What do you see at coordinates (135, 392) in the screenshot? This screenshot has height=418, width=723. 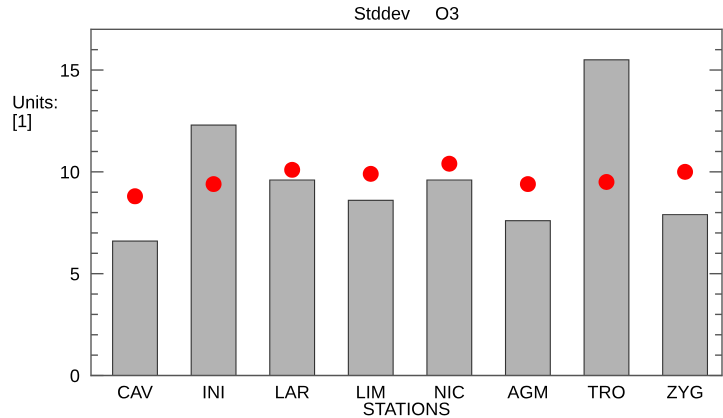 I see `x-tick-label: CAV` at bounding box center [135, 392].